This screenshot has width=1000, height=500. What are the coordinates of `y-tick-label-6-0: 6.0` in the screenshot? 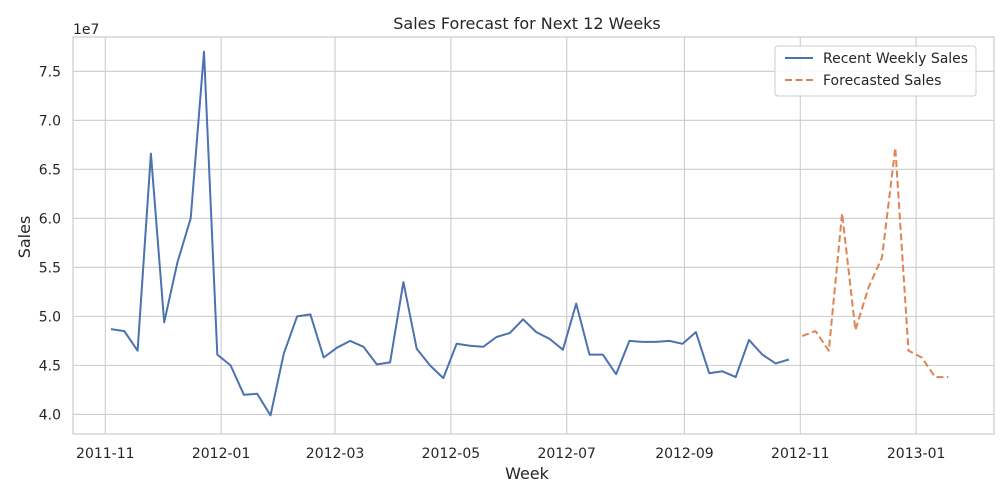 It's located at (50, 219).